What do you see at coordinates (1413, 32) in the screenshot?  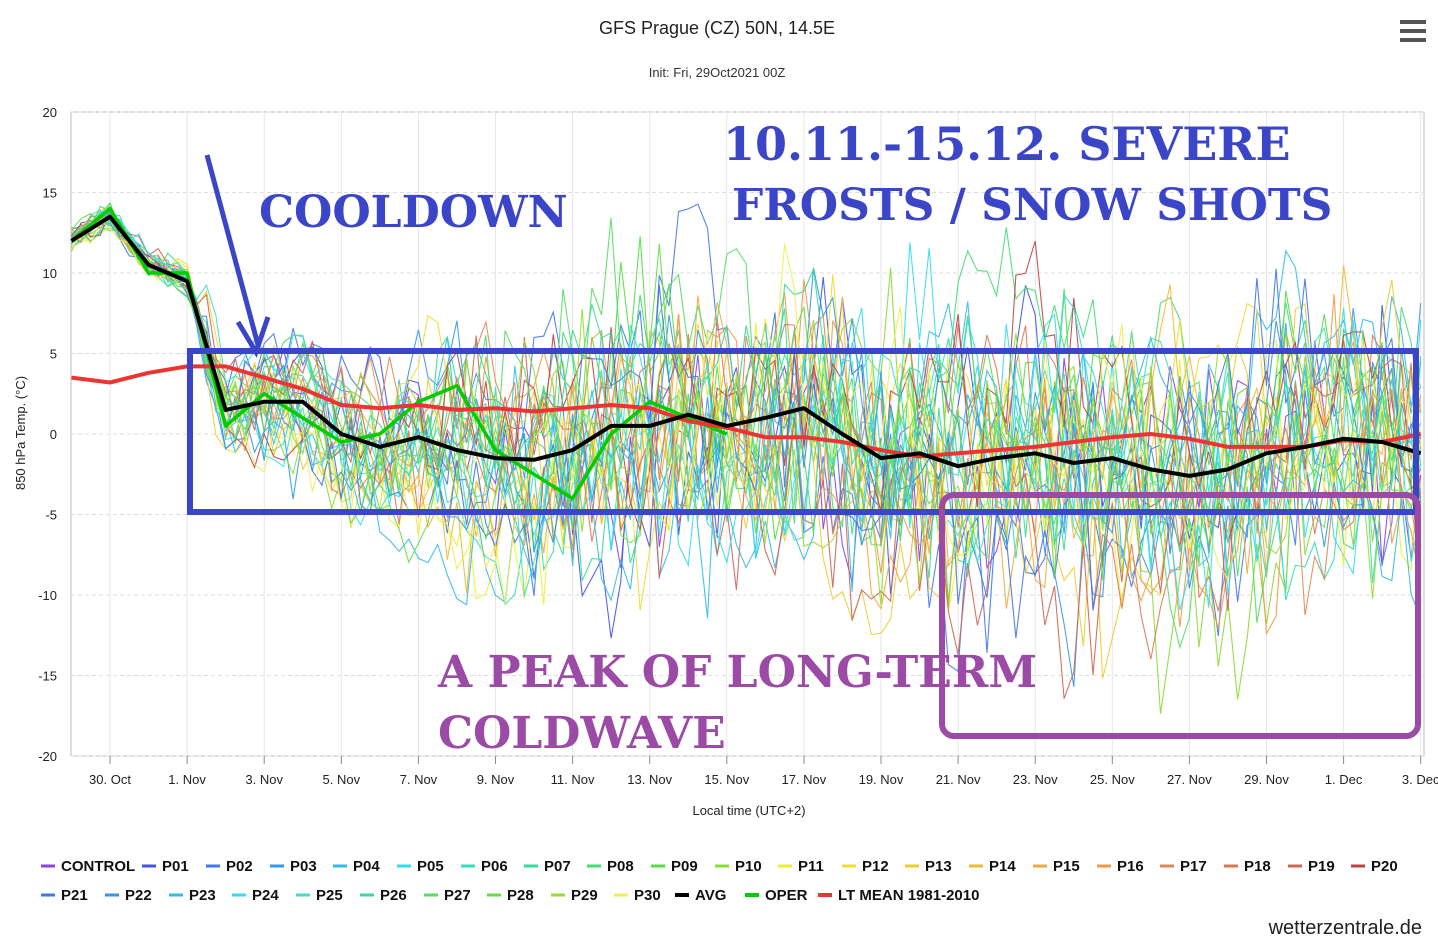 I see `hamburger-menu-icon` at bounding box center [1413, 32].